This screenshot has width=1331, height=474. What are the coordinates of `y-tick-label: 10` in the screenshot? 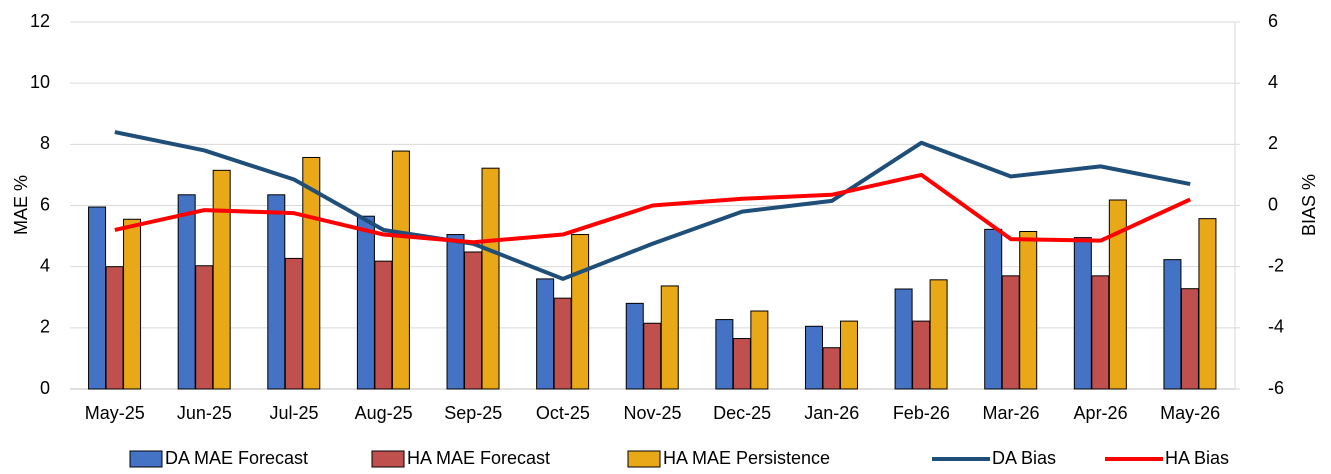 It's located at (40, 82).